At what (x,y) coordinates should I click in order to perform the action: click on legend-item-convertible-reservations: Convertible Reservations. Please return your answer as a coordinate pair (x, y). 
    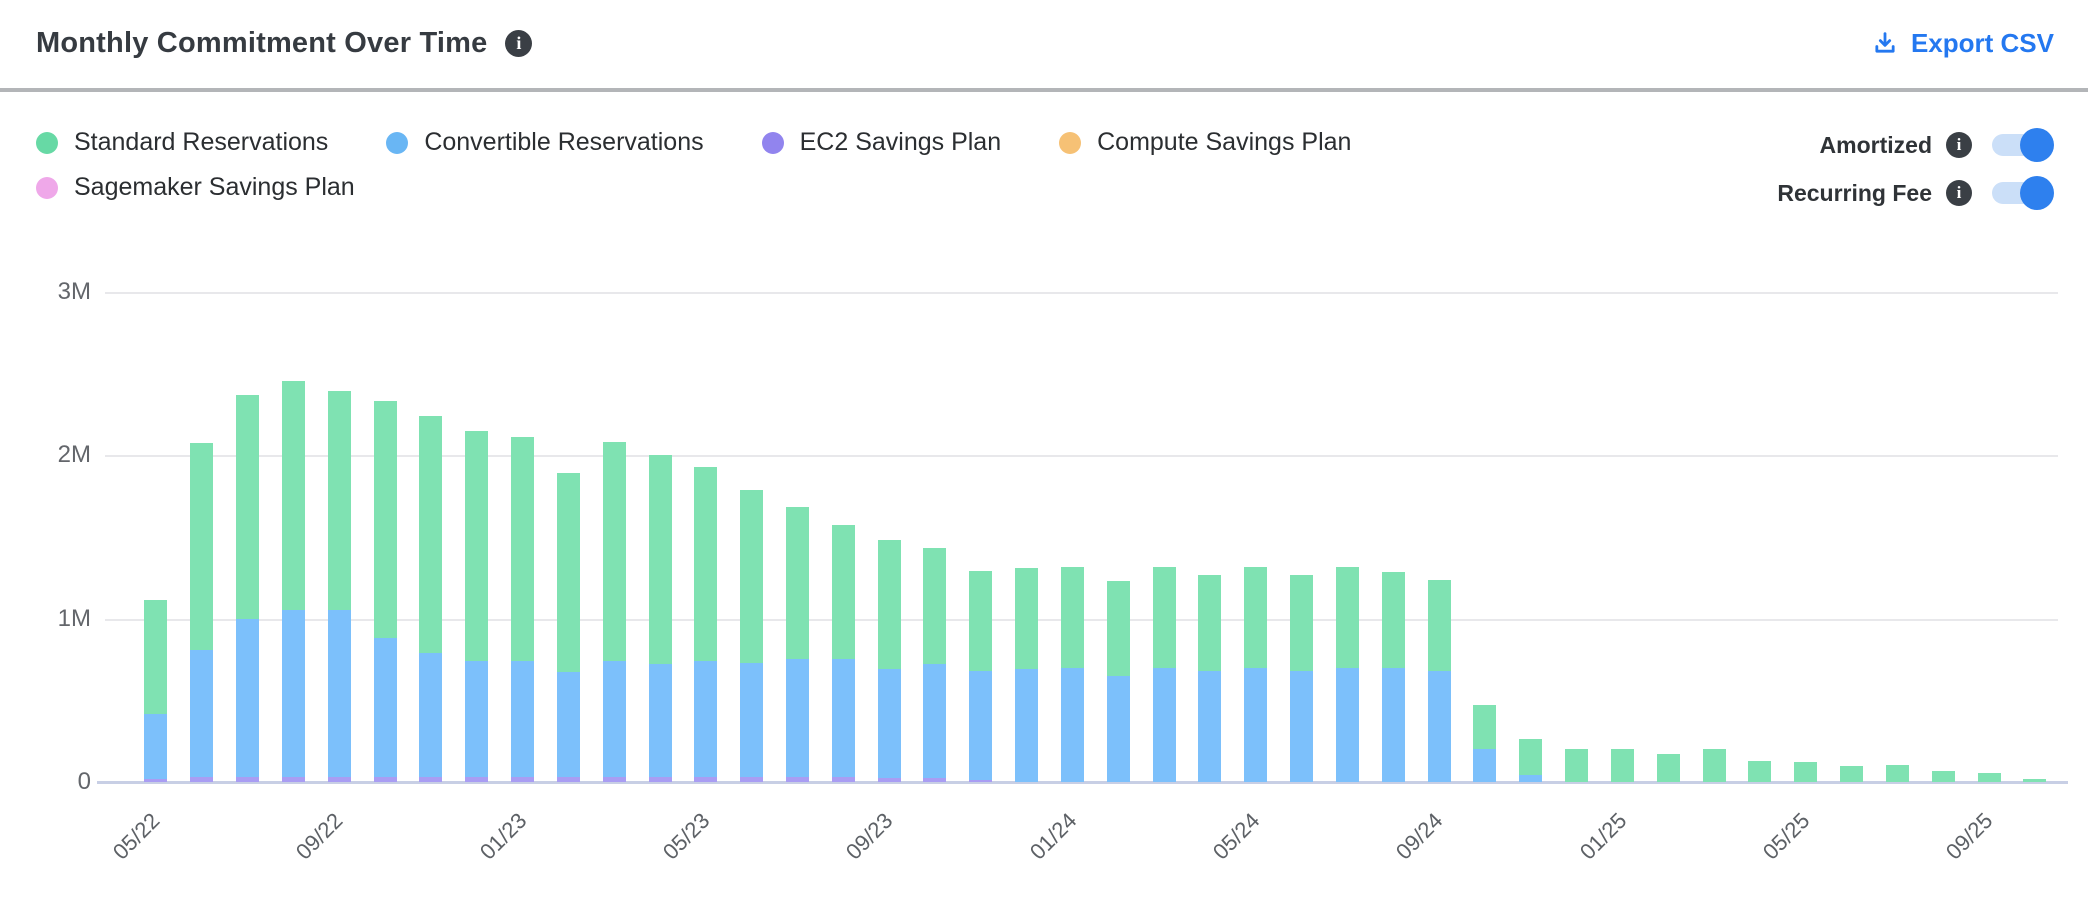
    Looking at the image, I should click on (545, 142).